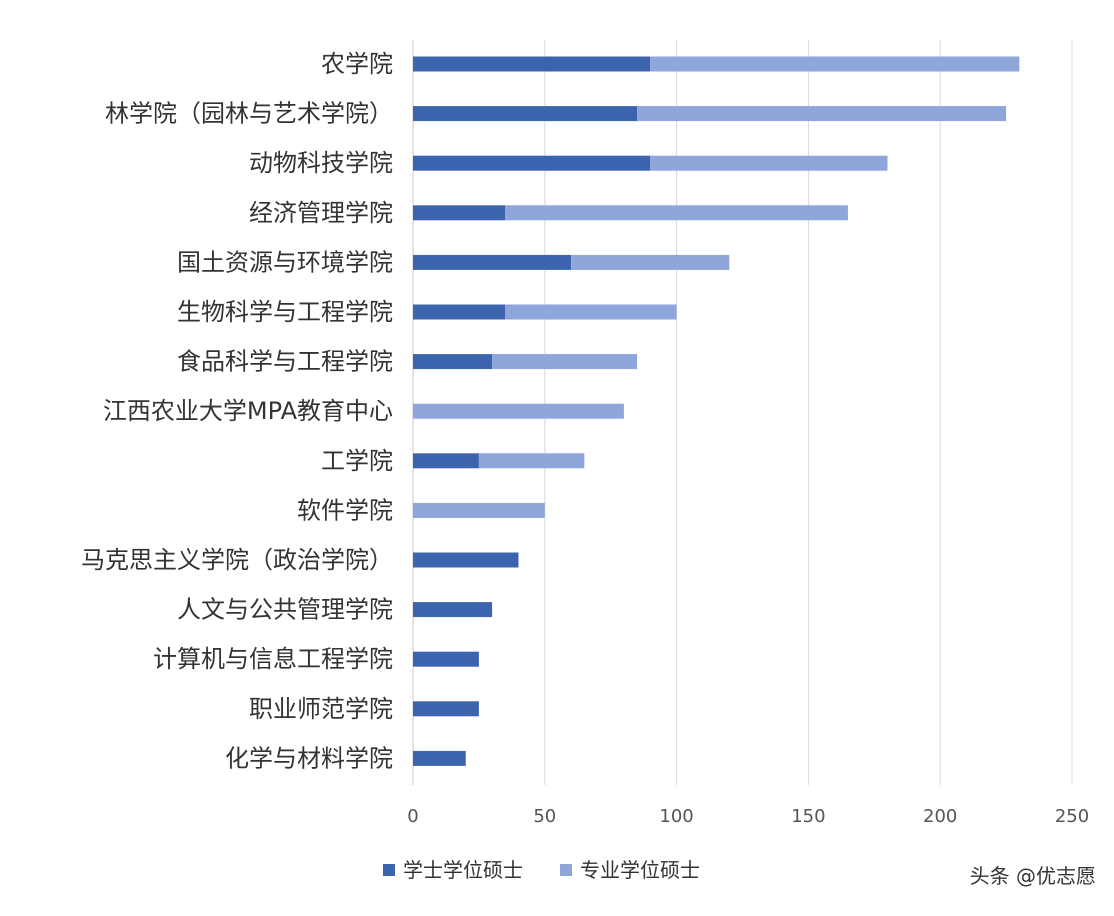 The width and height of the screenshot is (1114, 916). I want to click on category-label: 国土资源与环境学院, so click(285, 262).